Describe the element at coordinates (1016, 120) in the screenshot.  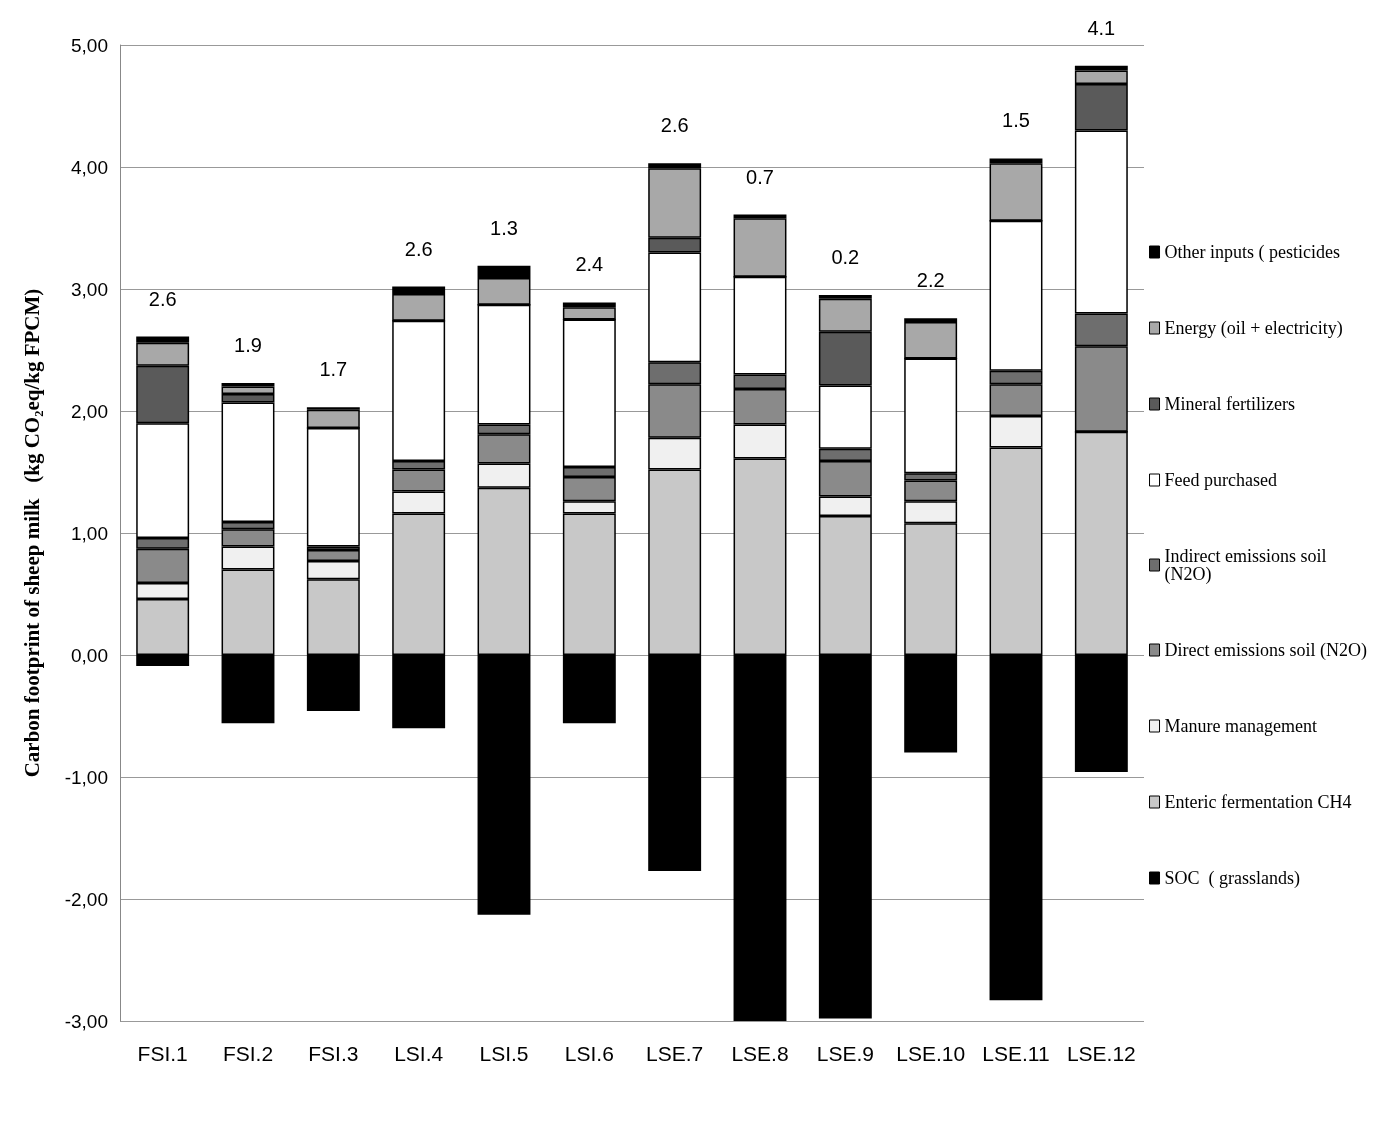
I see `annotation: 1.5` at that location.